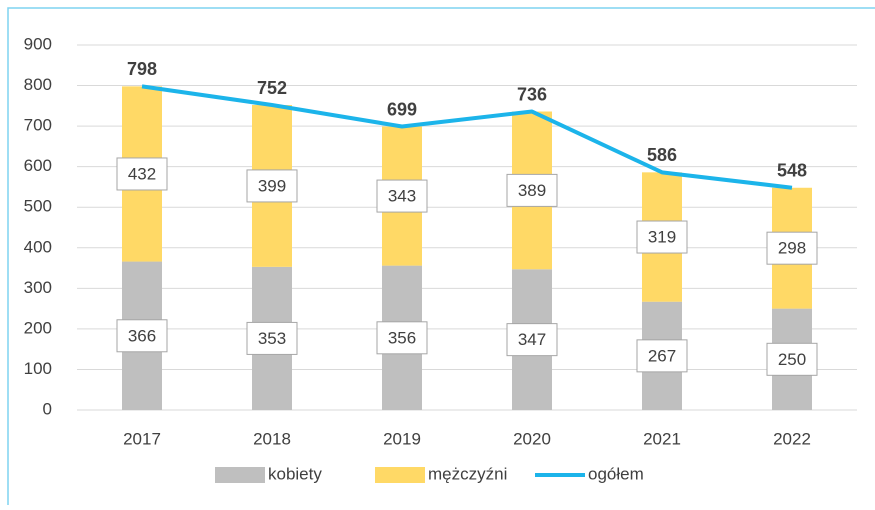  Describe the element at coordinates (38, 165) in the screenshot. I see `y-tick-label: 600` at that location.